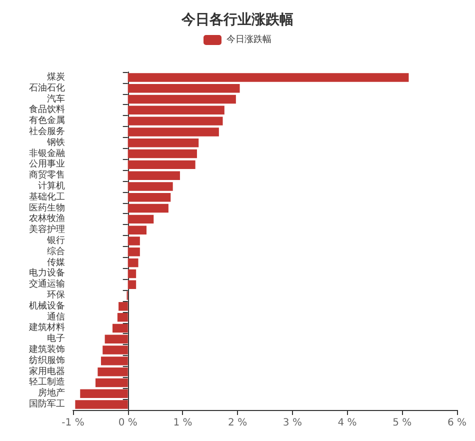 This screenshot has width=475, height=441. I want to click on y-tick-label: 环保, so click(56, 295).